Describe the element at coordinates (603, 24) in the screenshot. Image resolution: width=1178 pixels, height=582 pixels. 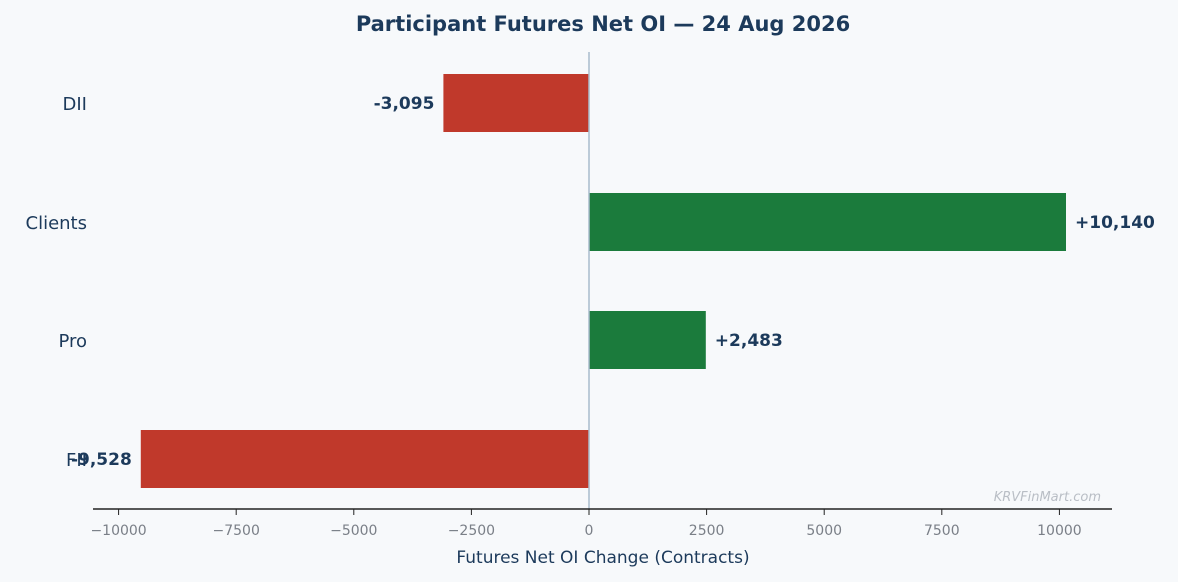
I see `chart-title: Participant Futures Net OI — 24 Aug 2026` at that location.